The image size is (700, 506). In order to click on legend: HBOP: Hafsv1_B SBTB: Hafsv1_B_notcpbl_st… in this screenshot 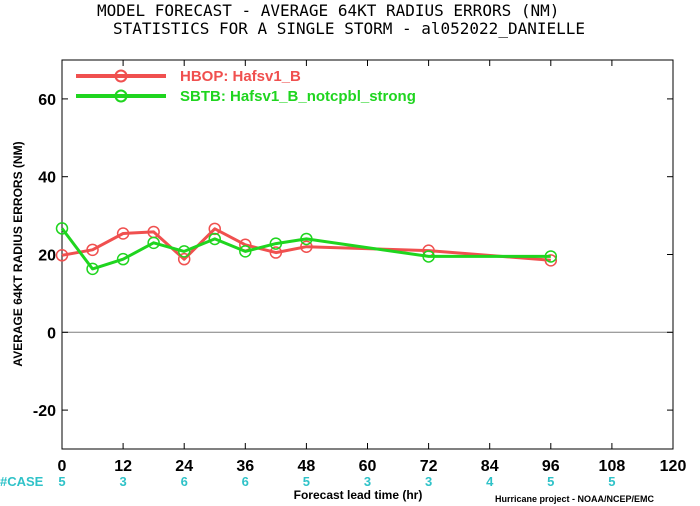, I will do `click(246, 86)`.